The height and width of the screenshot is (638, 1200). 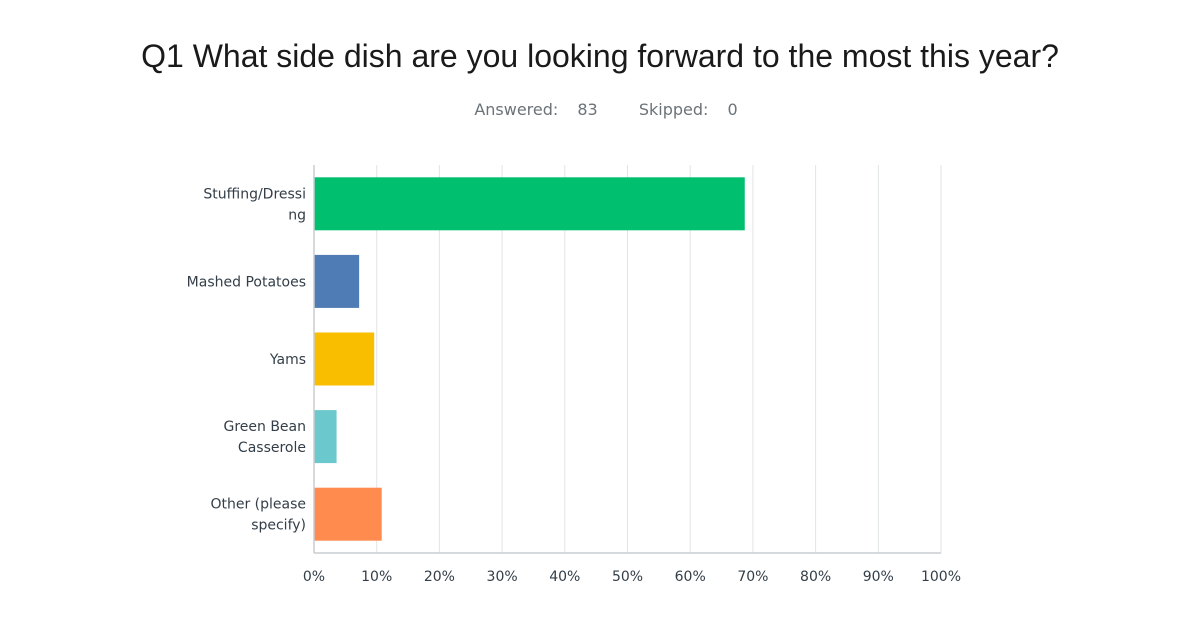 I want to click on skipped-label: Skipped:, so click(x=673, y=109).